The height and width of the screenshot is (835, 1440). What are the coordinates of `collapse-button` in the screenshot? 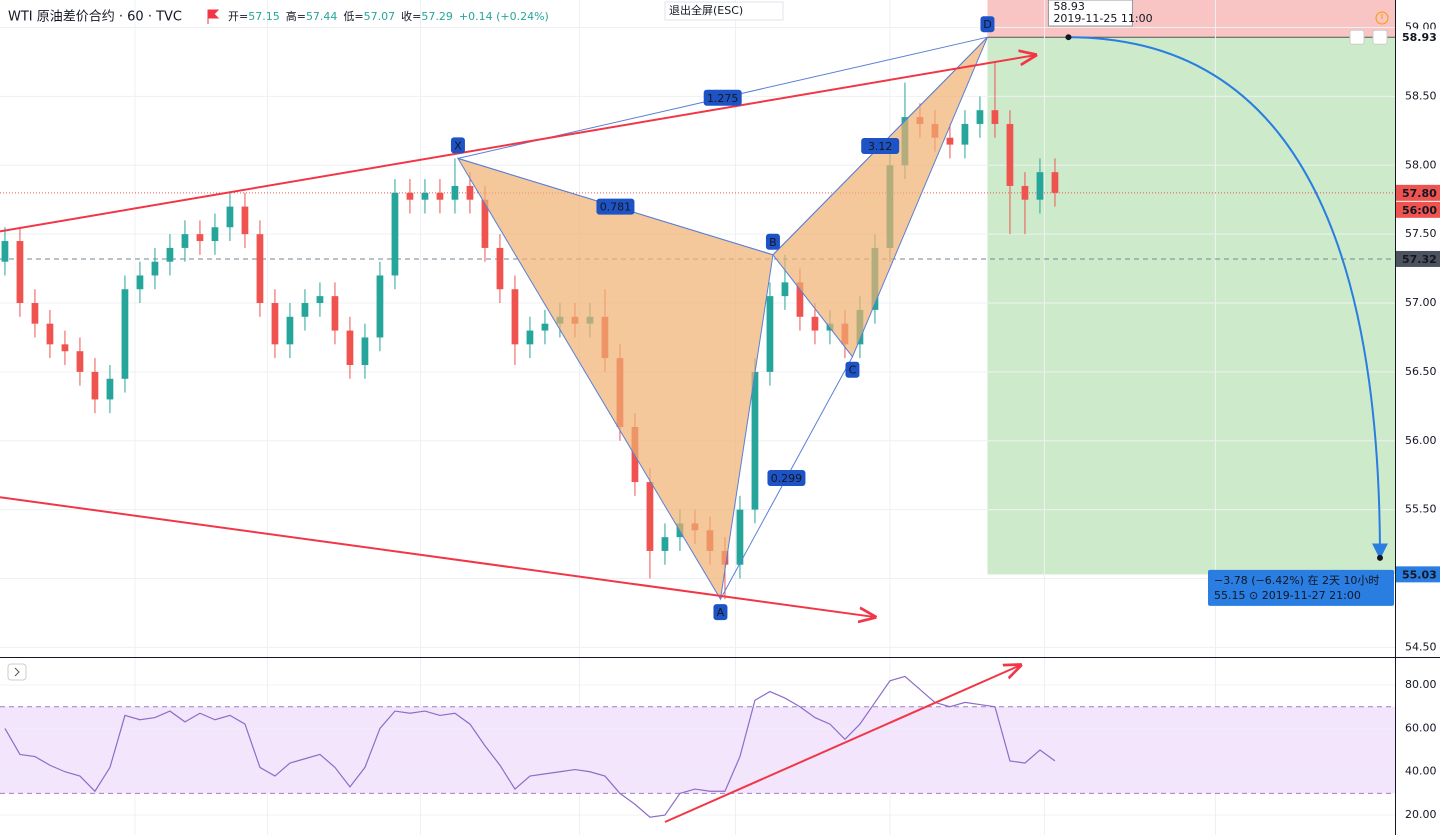 It's located at (17, 672).